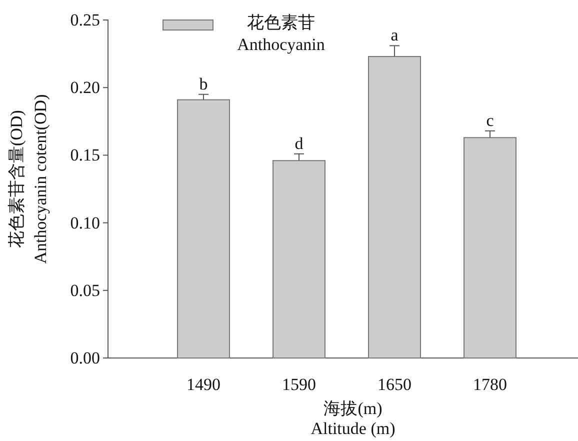 The height and width of the screenshot is (441, 578). What do you see at coordinates (490, 120) in the screenshot?
I see `annotation: c` at bounding box center [490, 120].